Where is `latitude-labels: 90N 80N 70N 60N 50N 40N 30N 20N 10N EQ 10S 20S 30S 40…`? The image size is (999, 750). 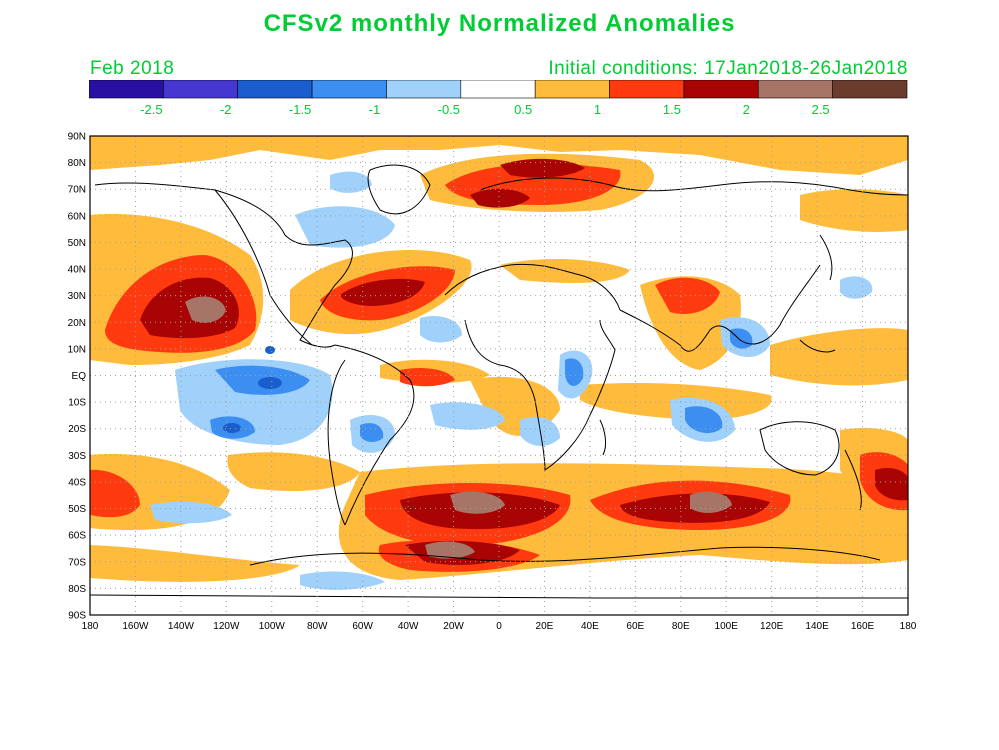
latitude-labels: 90N 80N 70N 60N 50N 40N 30N 20N 10N EQ 10S 20S 30S 40… is located at coordinates (77, 377).